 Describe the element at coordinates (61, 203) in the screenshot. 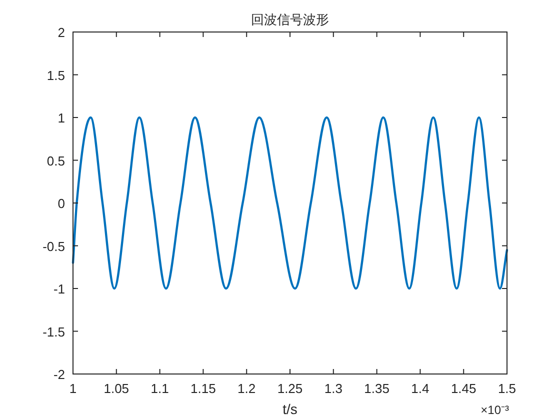

I see `y-tick-label: 0` at that location.